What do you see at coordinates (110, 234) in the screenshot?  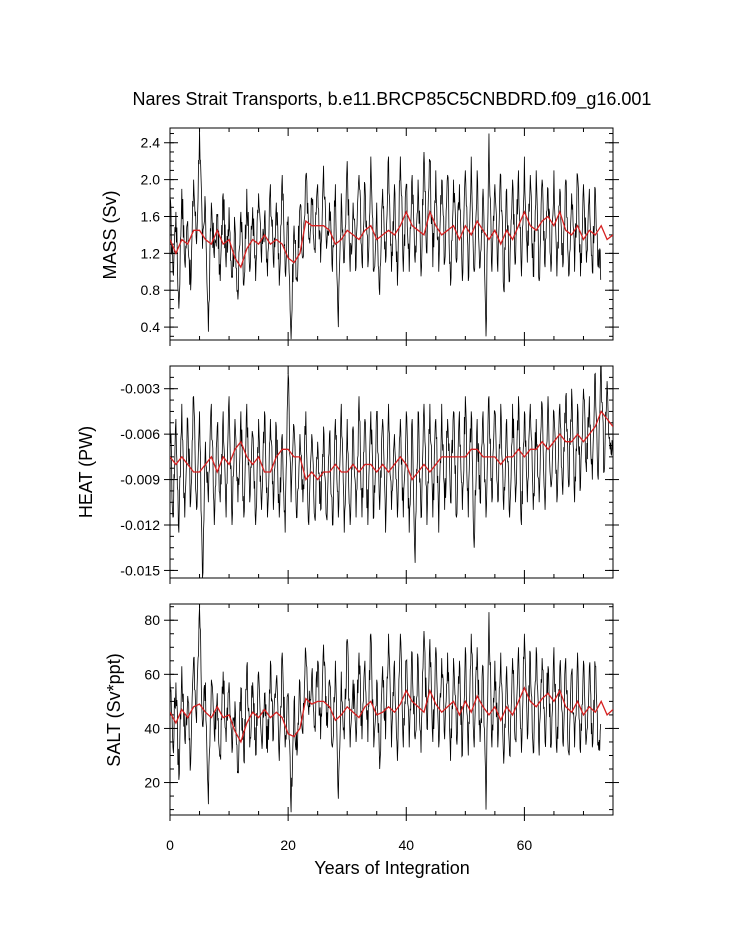 I see `mass-ylabel: MASS (Sv)` at bounding box center [110, 234].